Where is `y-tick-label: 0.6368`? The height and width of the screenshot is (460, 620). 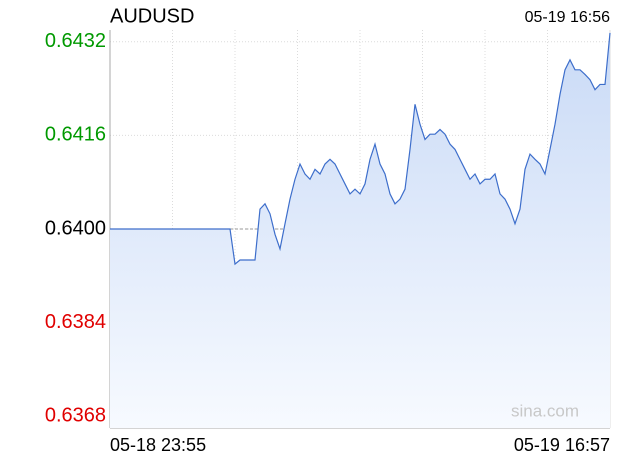 y-tick-label: 0.6368 is located at coordinates (75, 416).